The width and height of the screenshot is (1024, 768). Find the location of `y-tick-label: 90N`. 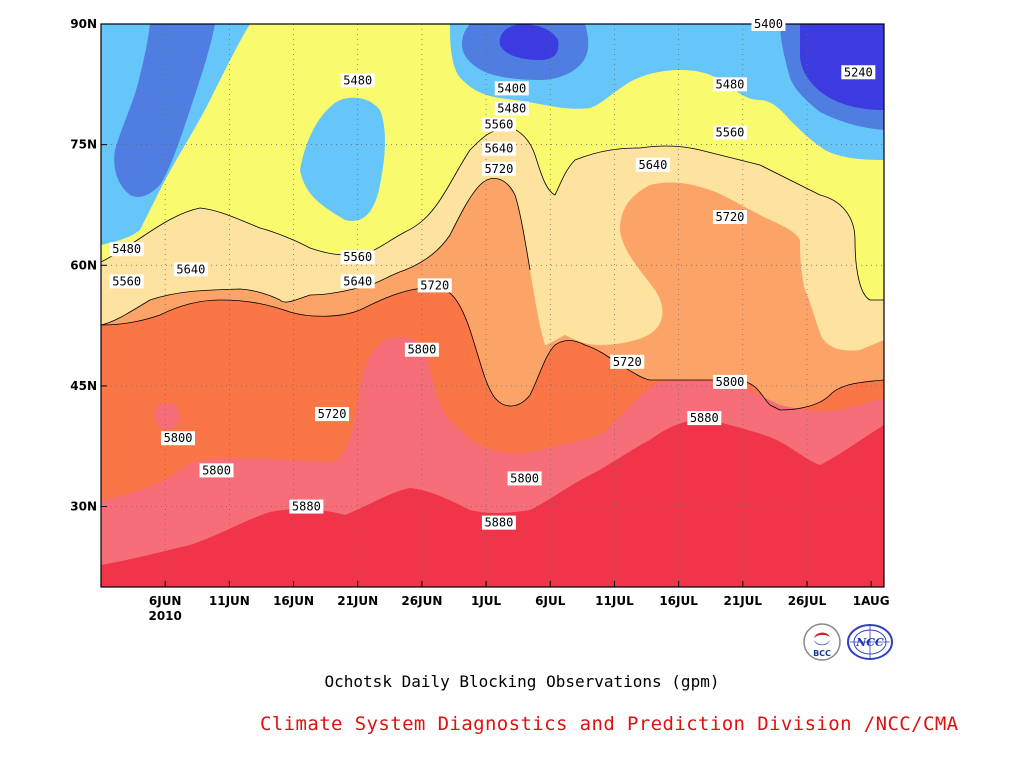

y-tick-label: 90N is located at coordinates (83, 24).